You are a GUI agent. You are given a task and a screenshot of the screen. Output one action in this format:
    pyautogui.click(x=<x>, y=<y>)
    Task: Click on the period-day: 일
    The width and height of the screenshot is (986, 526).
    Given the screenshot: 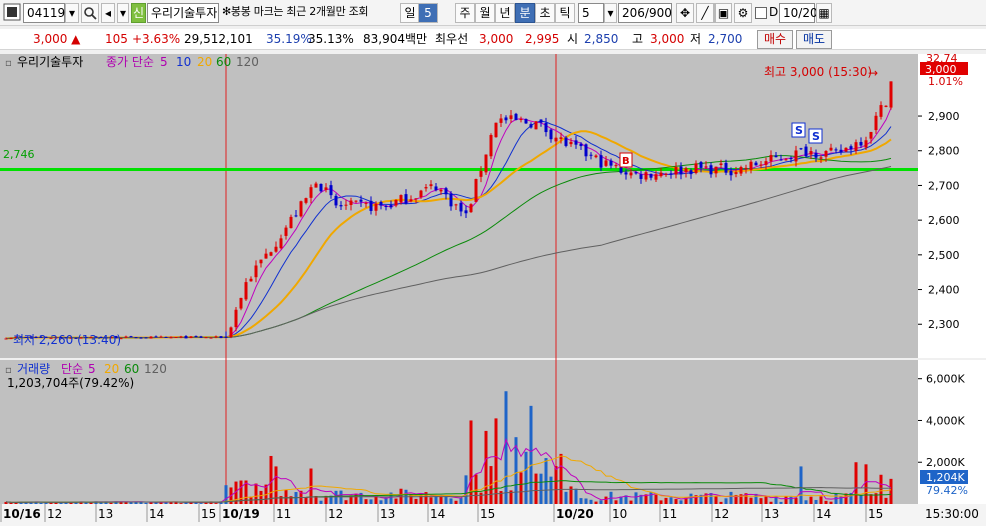 What is the action you would take?
    pyautogui.click(x=410, y=13)
    